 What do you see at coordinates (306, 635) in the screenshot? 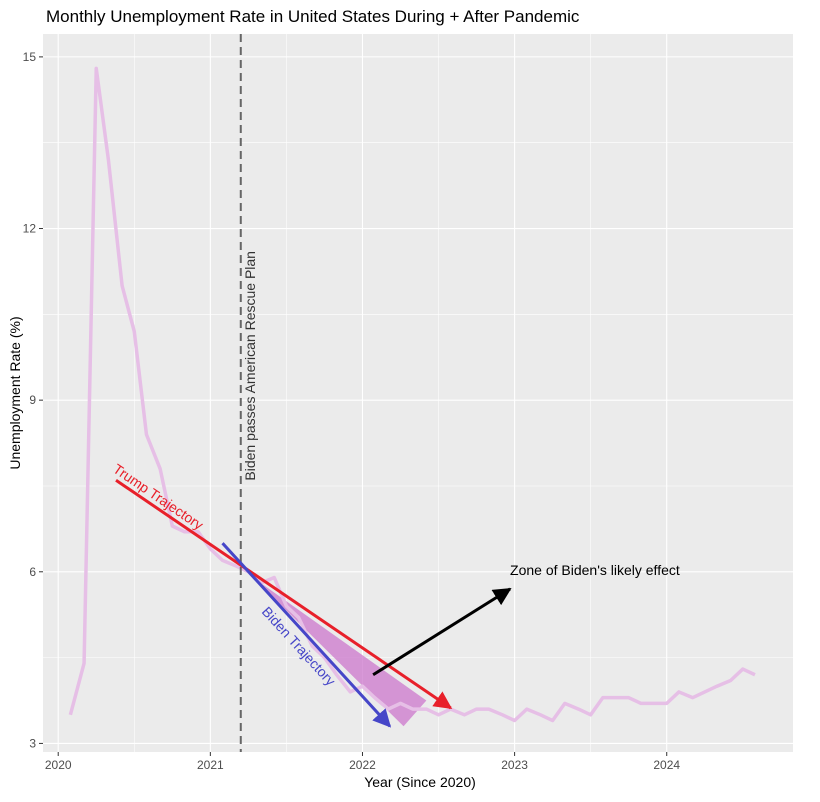
I see `biden-trajectory-arrow` at bounding box center [306, 635].